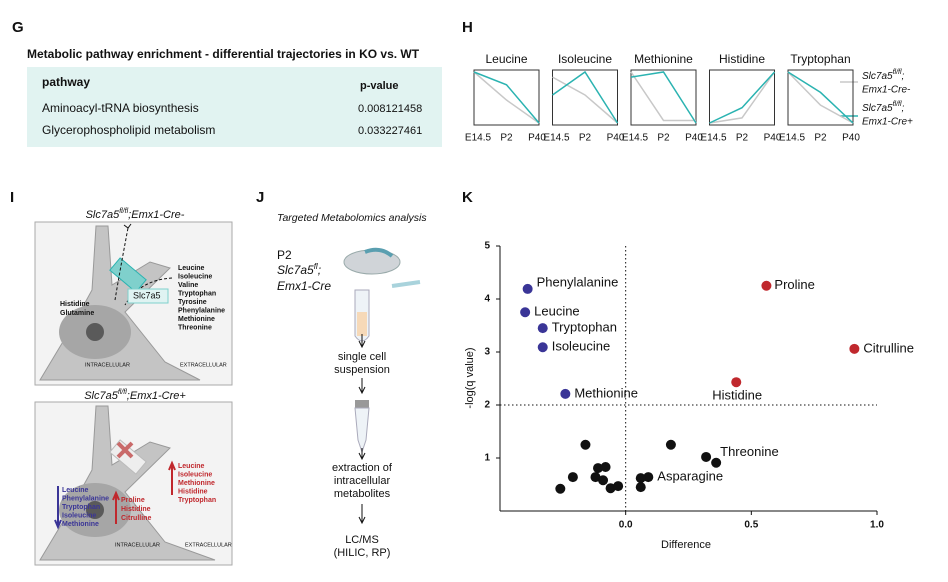  I want to click on chart-title: Histidine, so click(742, 59).